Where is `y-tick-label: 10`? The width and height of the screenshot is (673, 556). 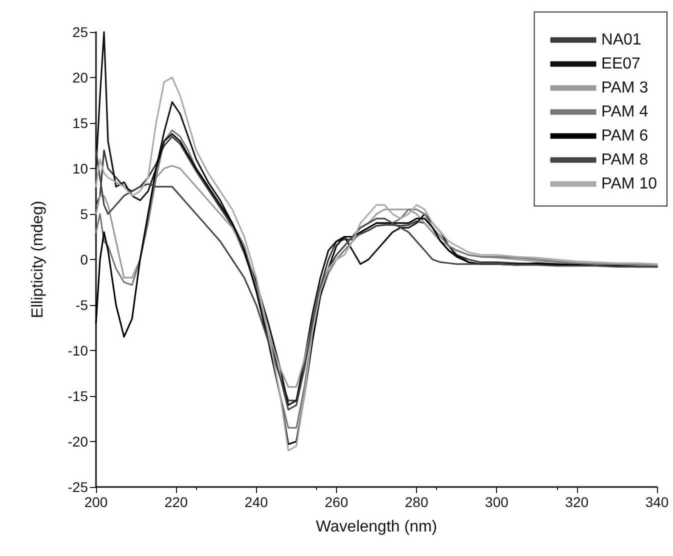
y-tick-label: 10 is located at coordinates (80, 168).